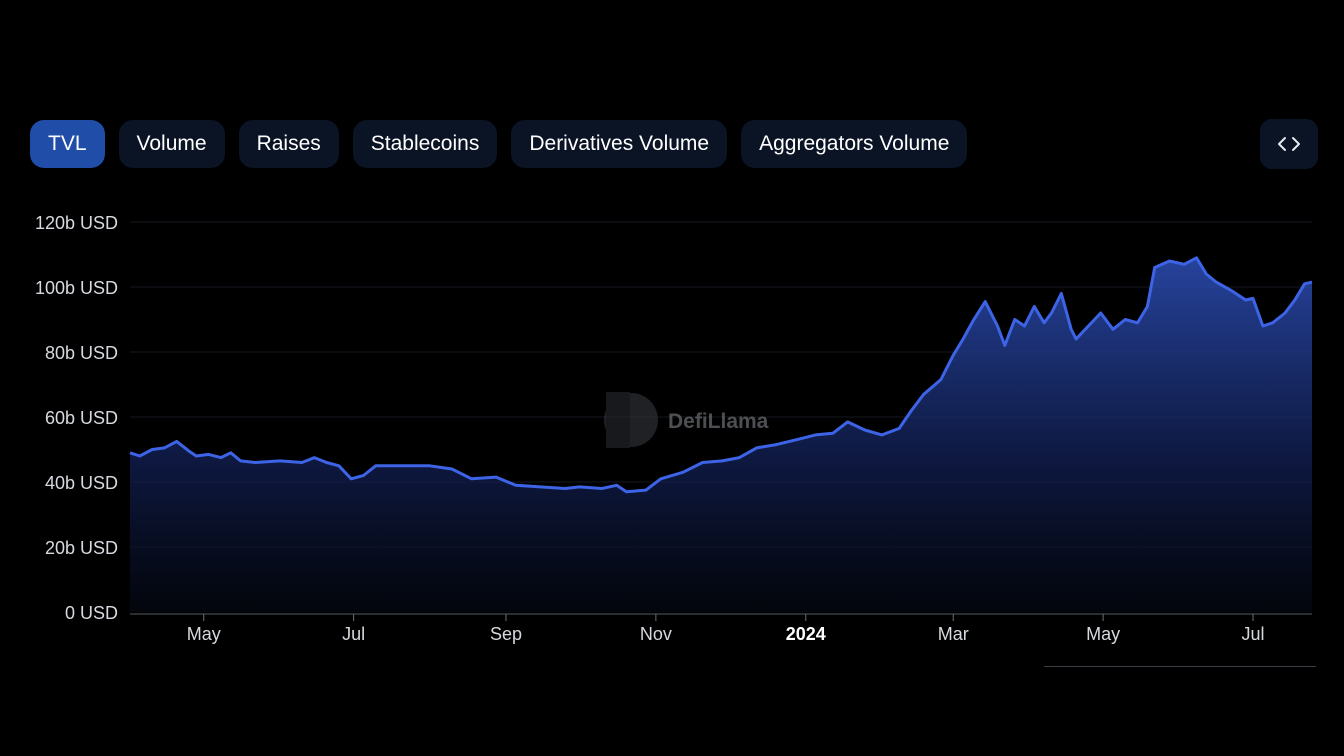  What do you see at coordinates (1180, 666) in the screenshot?
I see `divider` at bounding box center [1180, 666].